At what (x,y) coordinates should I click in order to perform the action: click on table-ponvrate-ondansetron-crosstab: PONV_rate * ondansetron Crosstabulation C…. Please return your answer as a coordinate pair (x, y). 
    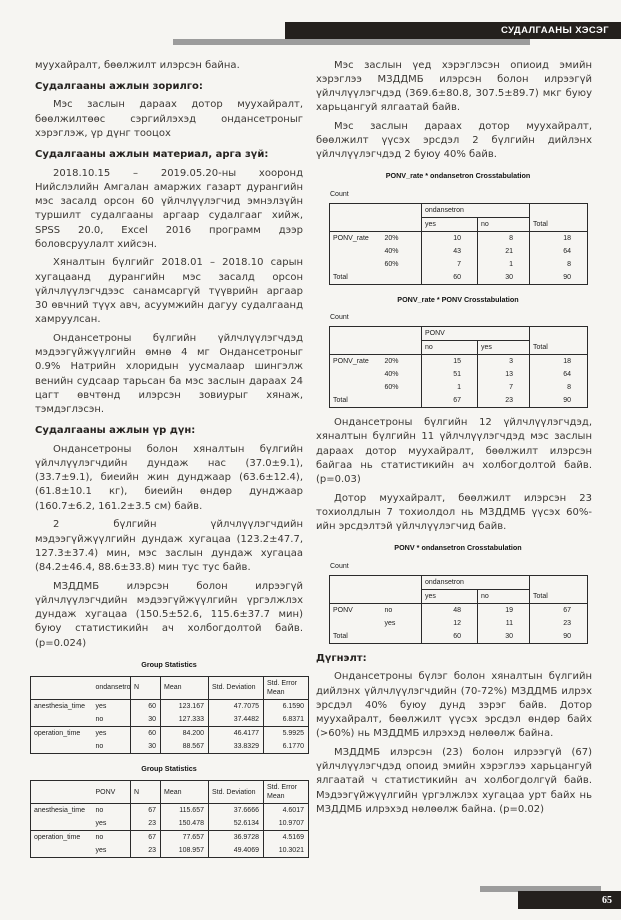
    Looking at the image, I should click on (459, 227).